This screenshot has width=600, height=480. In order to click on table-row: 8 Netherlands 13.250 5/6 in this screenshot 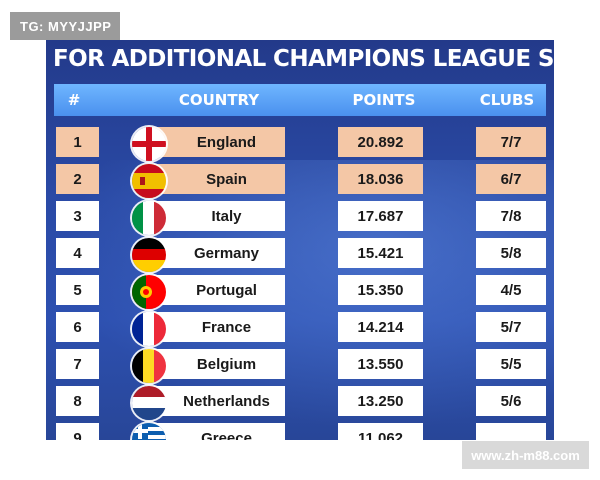, I will do `click(300, 403)`.